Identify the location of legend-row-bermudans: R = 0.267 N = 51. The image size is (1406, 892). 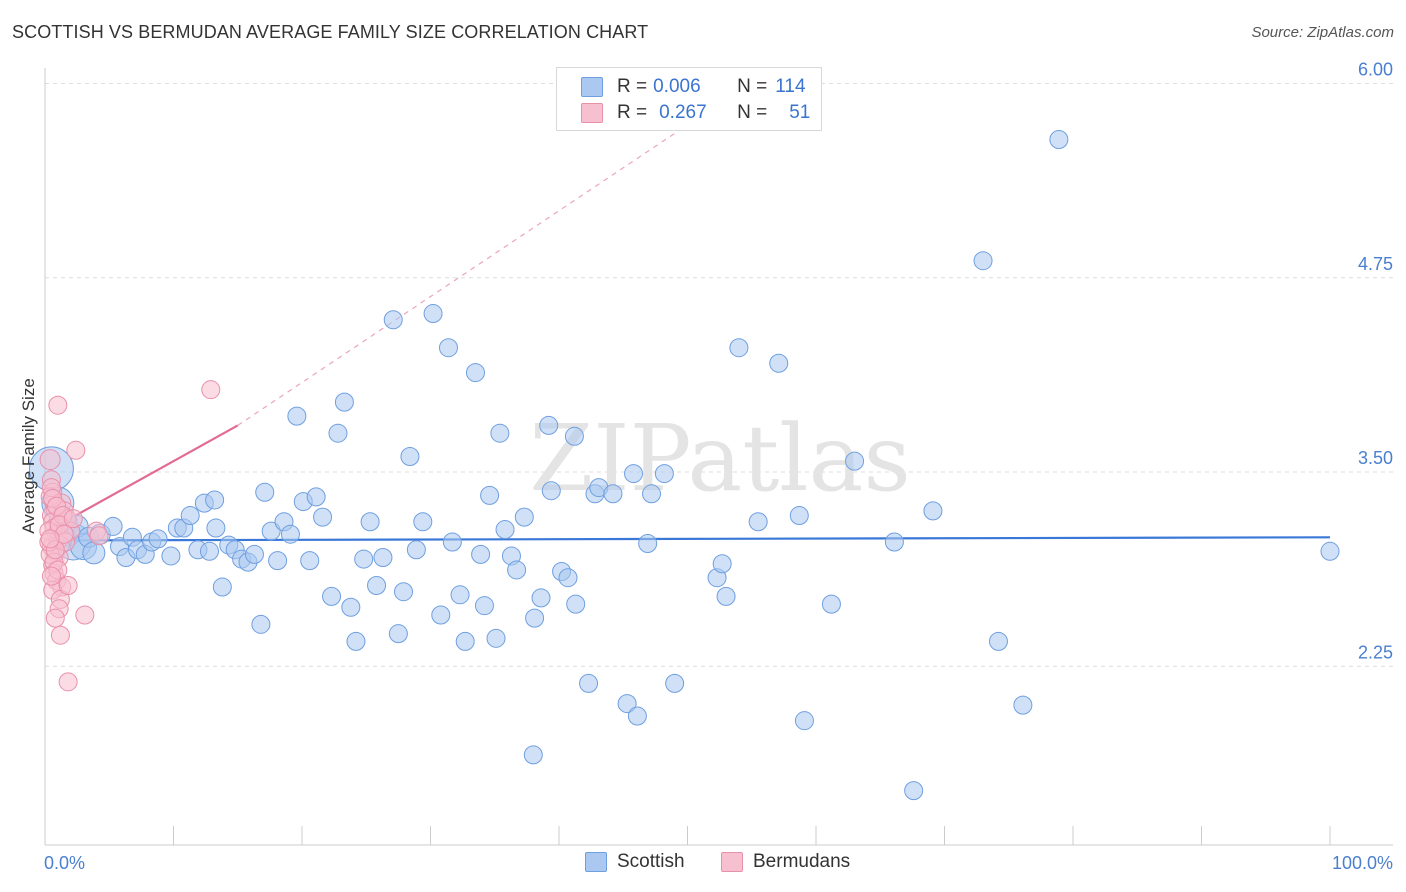
(695, 113).